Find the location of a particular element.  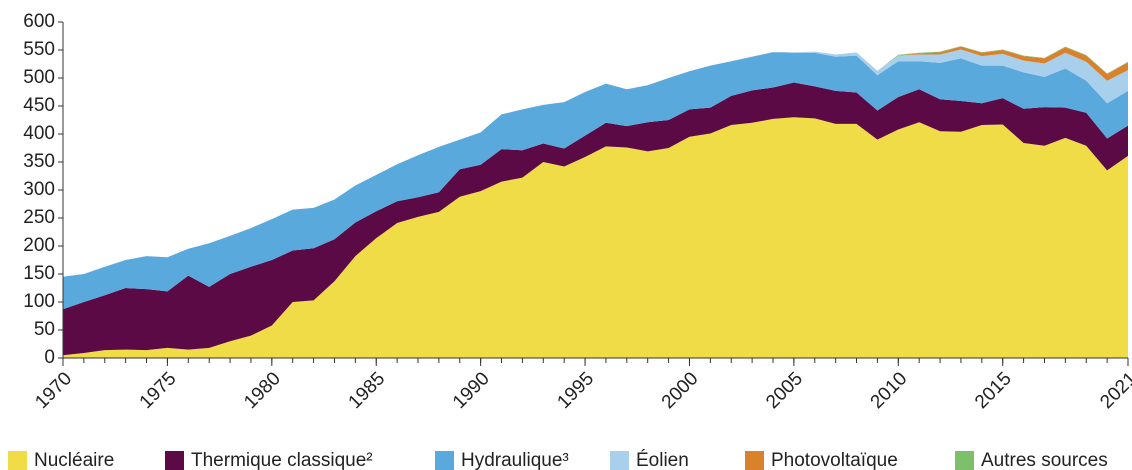

y-tick-label: 150 is located at coordinates (39, 273).